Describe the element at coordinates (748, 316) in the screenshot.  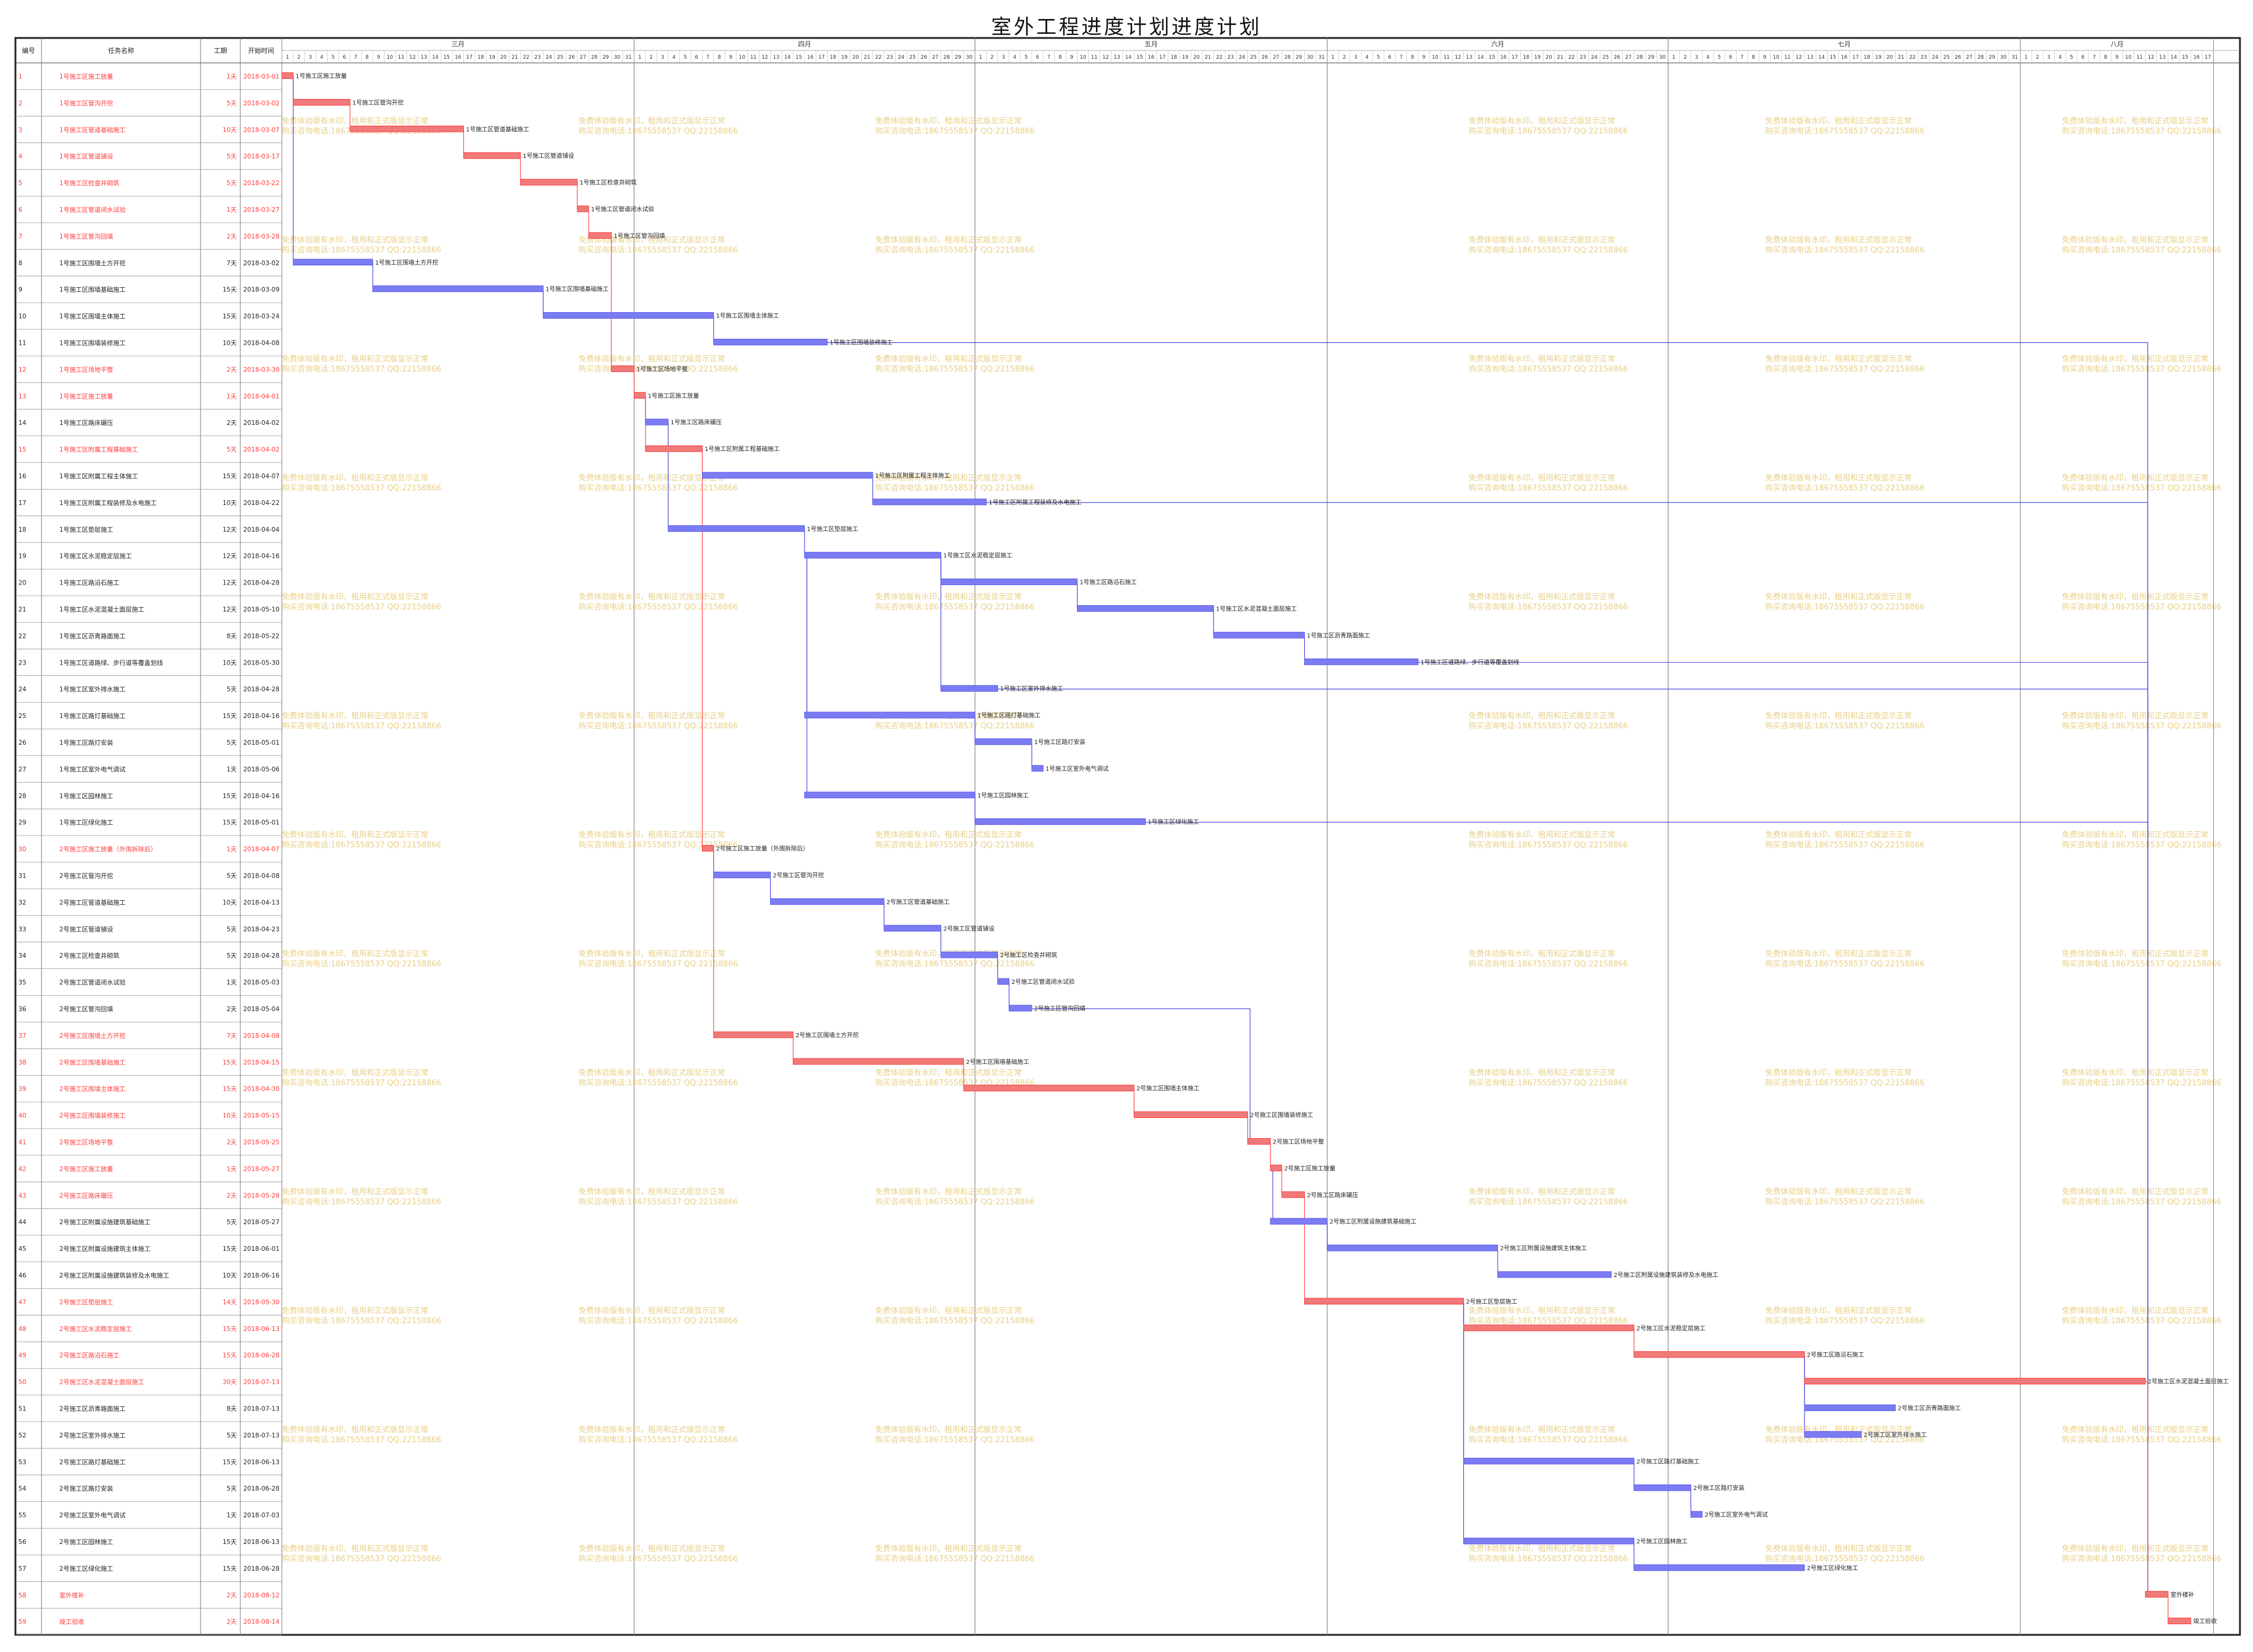
I see `task-bar-label: 1号施工区围墙主体施工` at that location.